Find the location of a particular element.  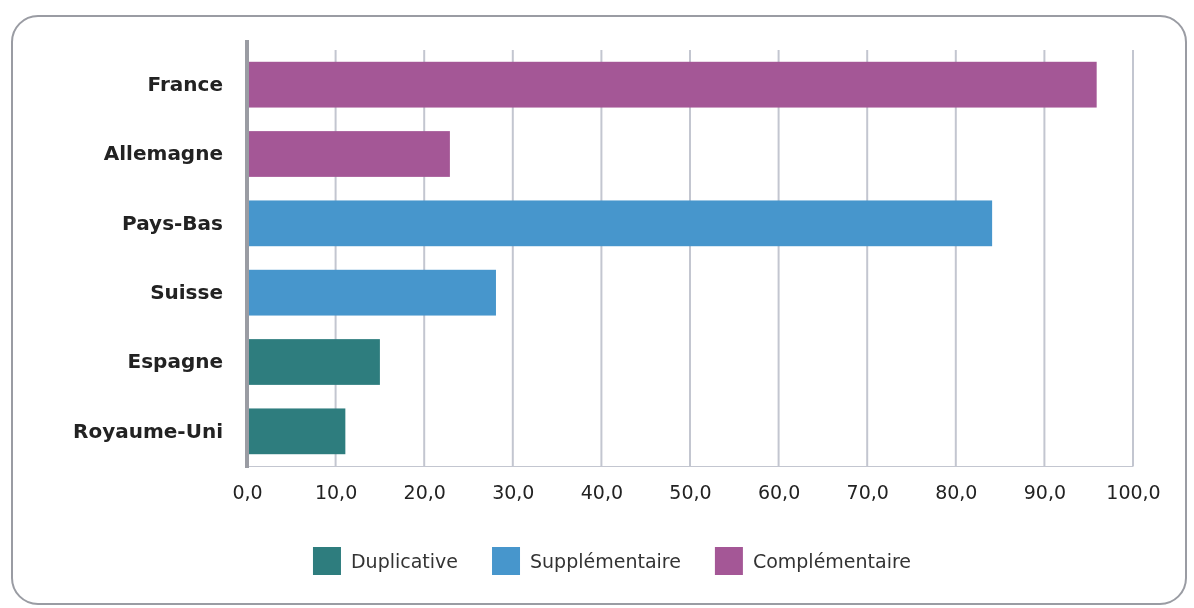

y-tick-label: Royaume-Uni is located at coordinates (148, 430).